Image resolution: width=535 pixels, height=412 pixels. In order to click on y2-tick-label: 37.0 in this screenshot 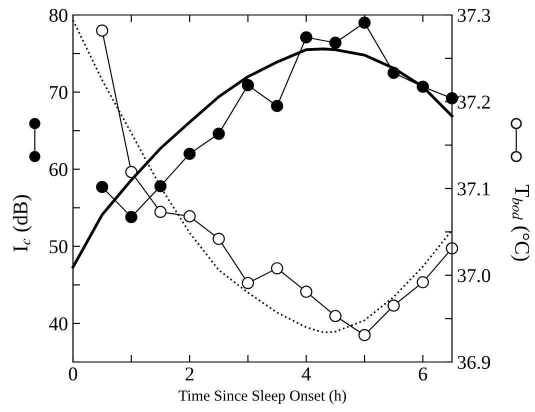, I will do `click(474, 275)`.